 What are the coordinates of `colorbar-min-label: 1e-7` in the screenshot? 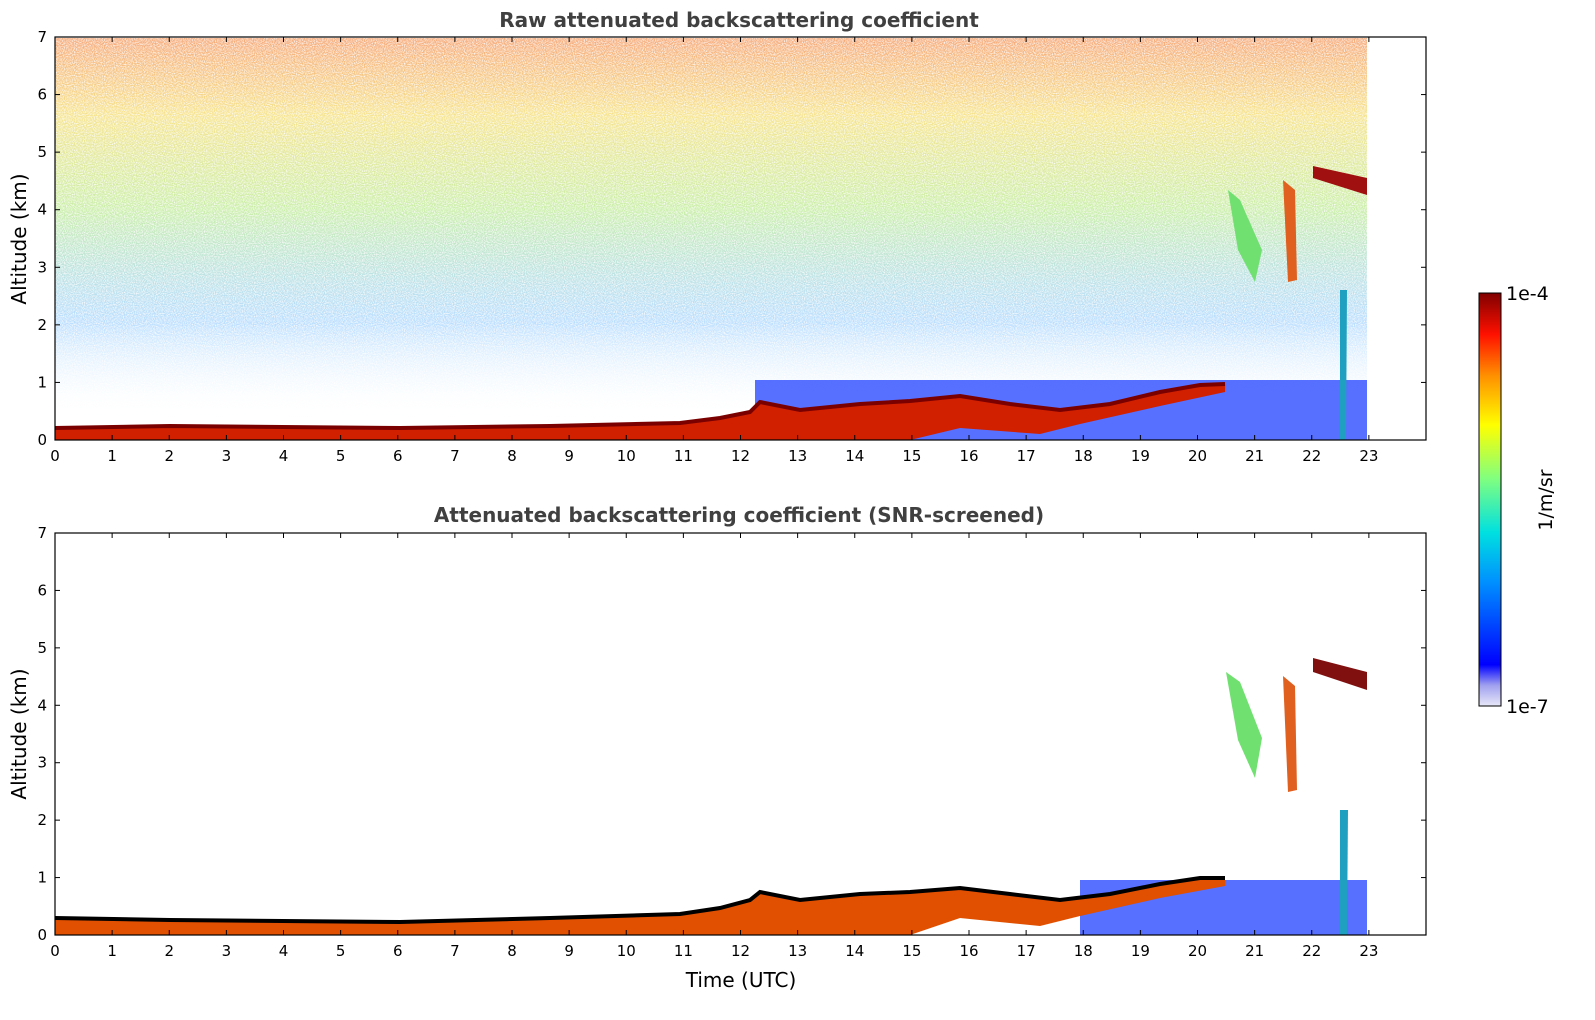 It's located at (1527, 707).